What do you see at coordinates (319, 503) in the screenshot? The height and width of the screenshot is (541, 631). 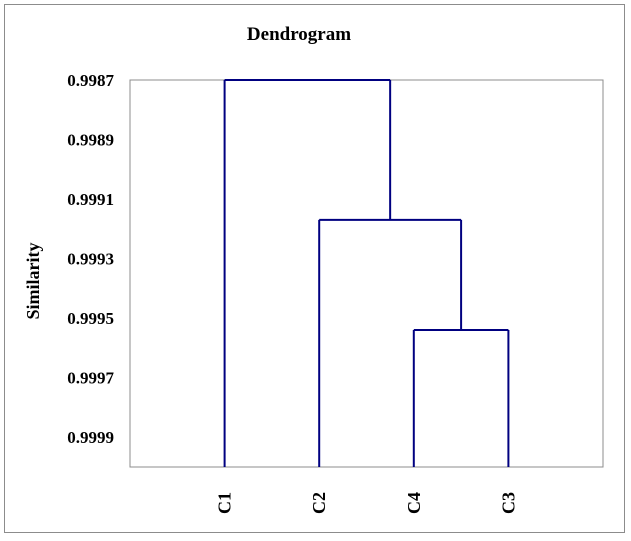 I see `leaf-label-c2: C2` at bounding box center [319, 503].